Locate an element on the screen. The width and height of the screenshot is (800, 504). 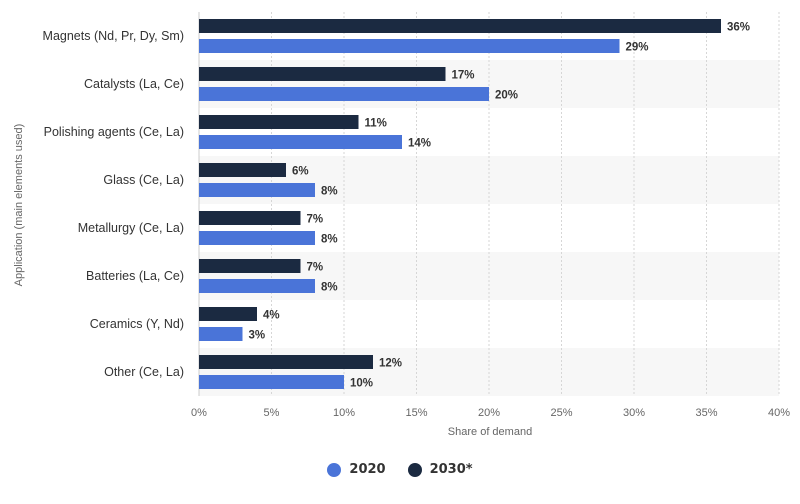
legend-dot-2030 is located at coordinates (414, 469).